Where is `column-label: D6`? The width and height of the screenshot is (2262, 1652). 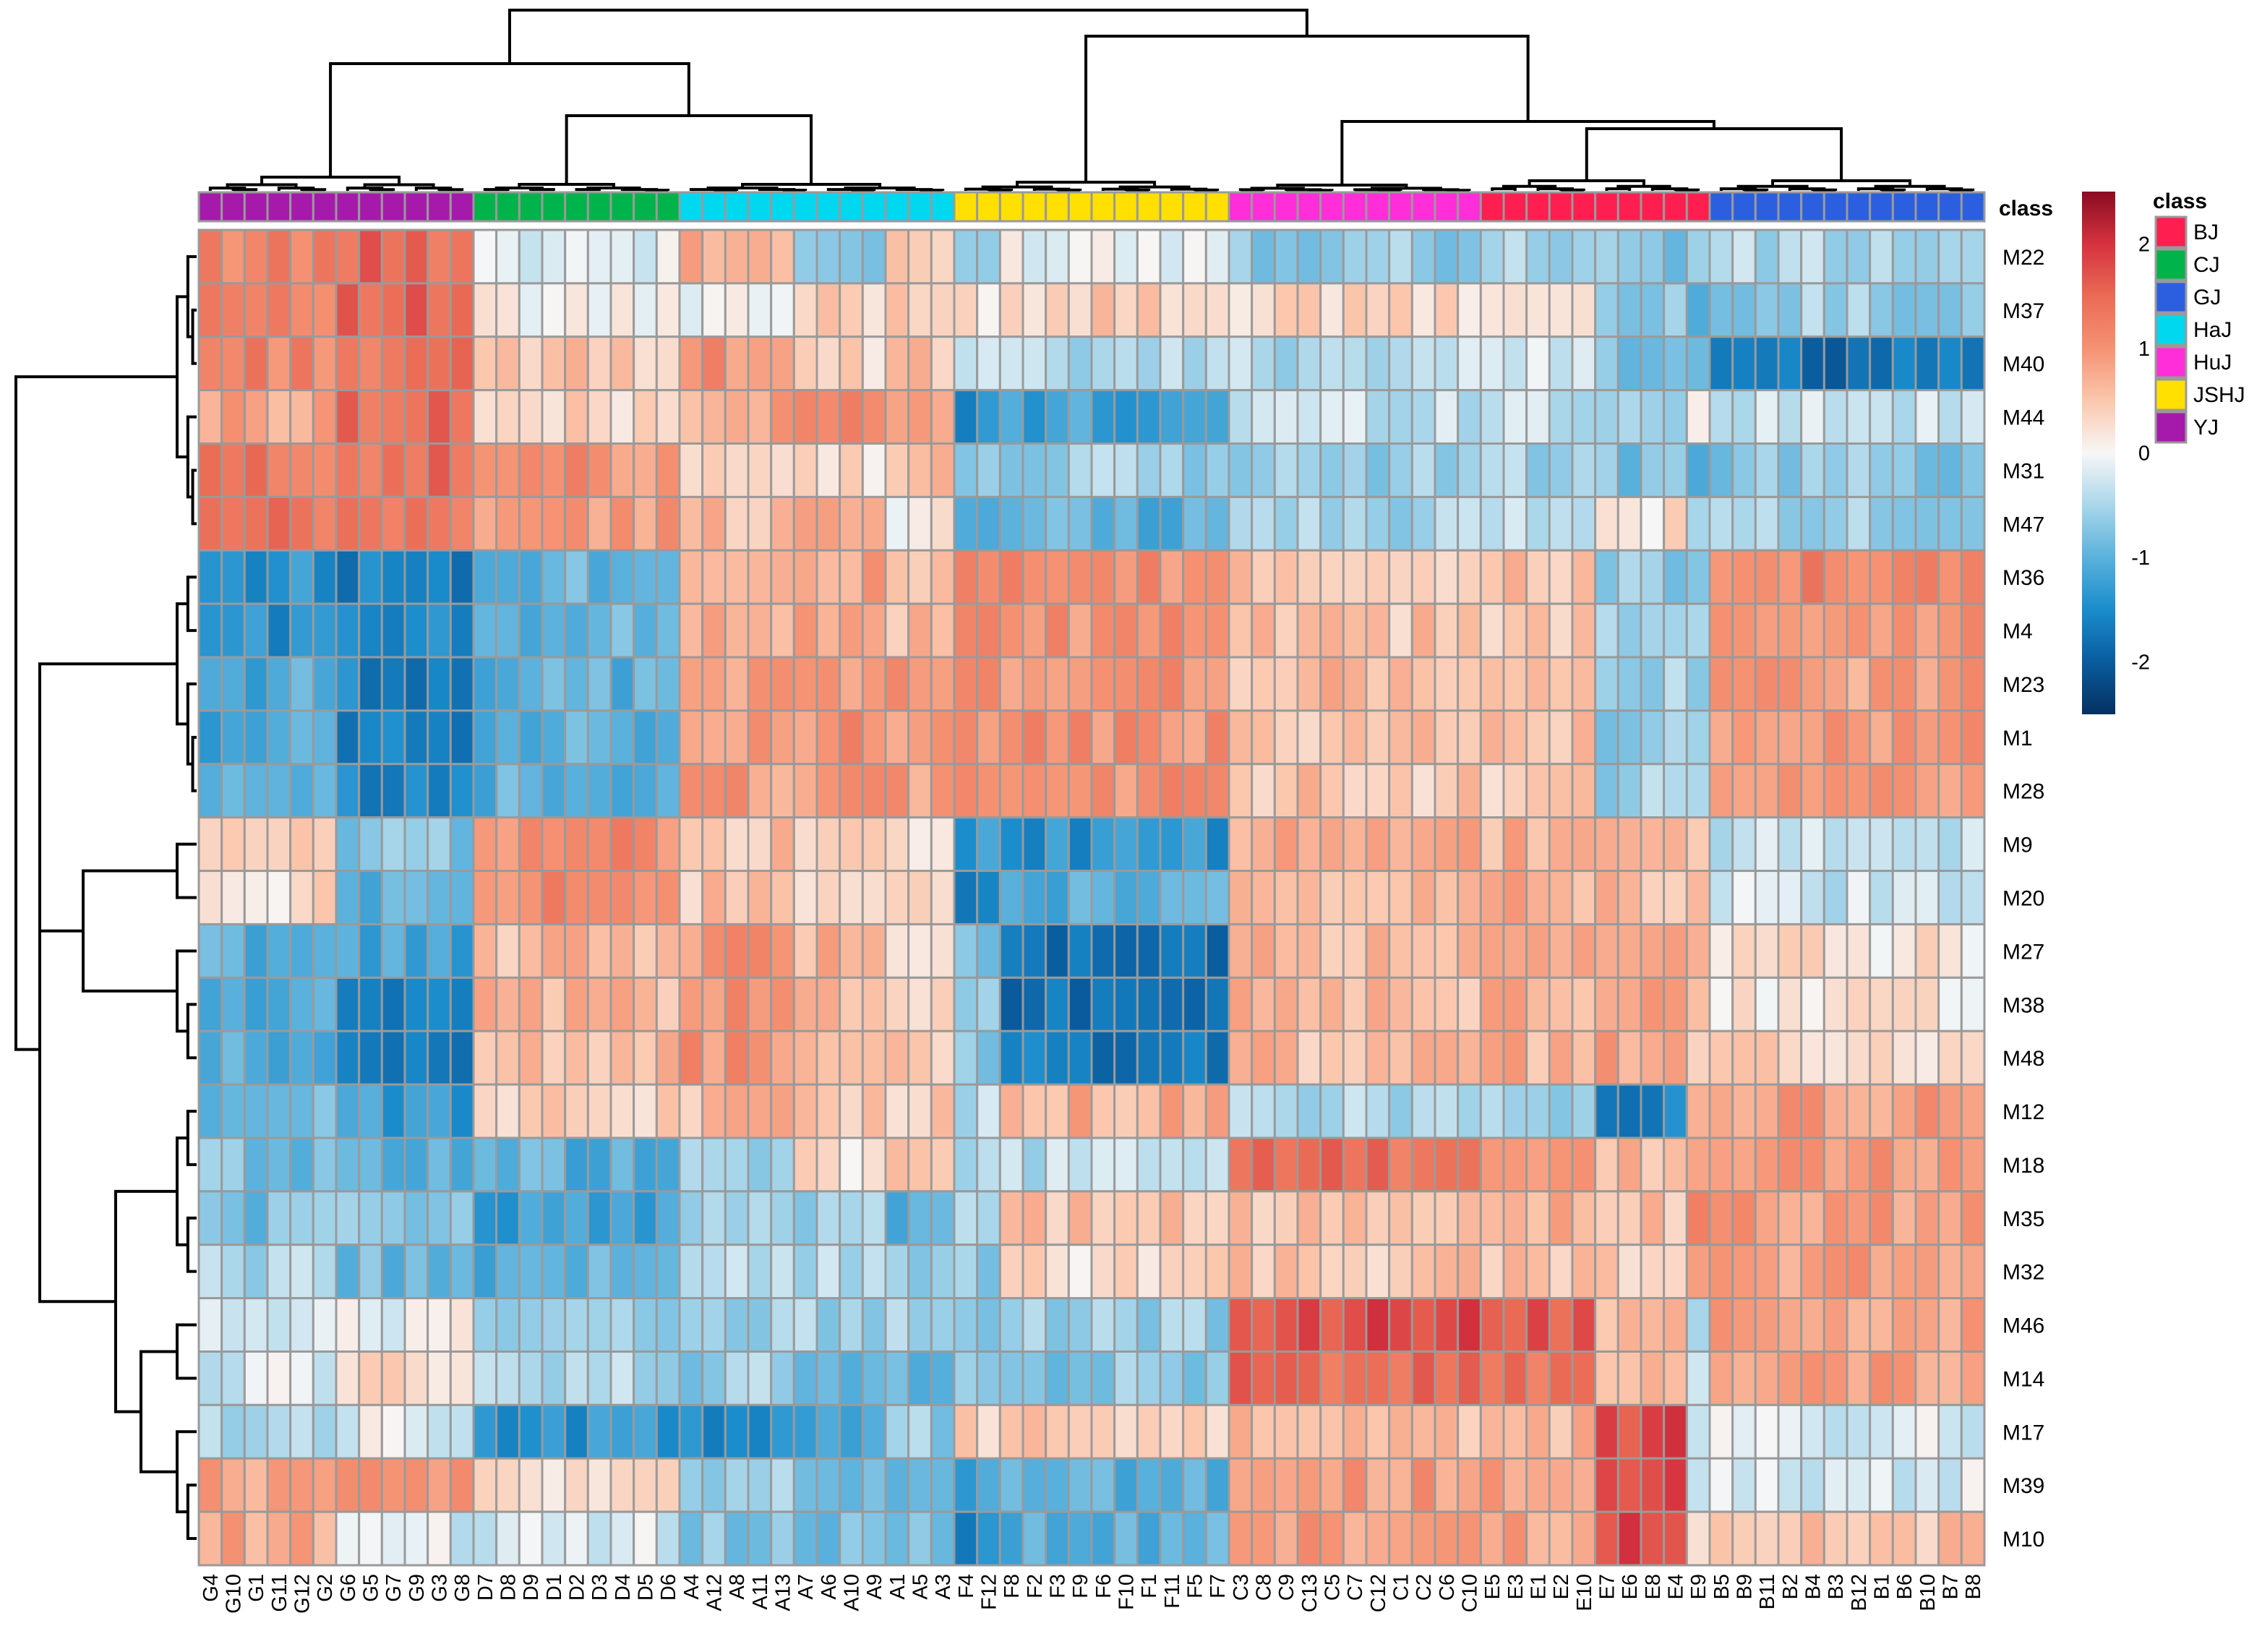 column-label: D6 is located at coordinates (669, 1588).